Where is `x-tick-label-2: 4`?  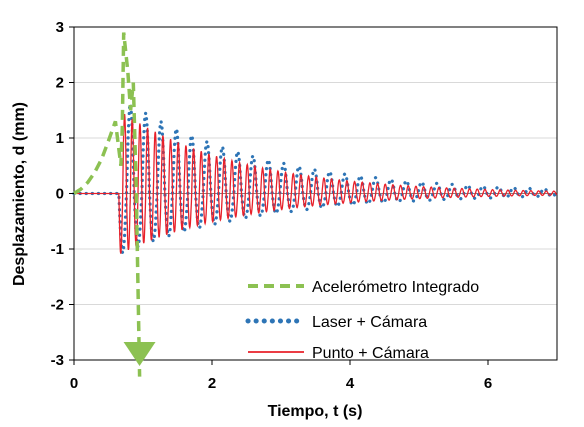 x-tick-label-2: 4 is located at coordinates (350, 383).